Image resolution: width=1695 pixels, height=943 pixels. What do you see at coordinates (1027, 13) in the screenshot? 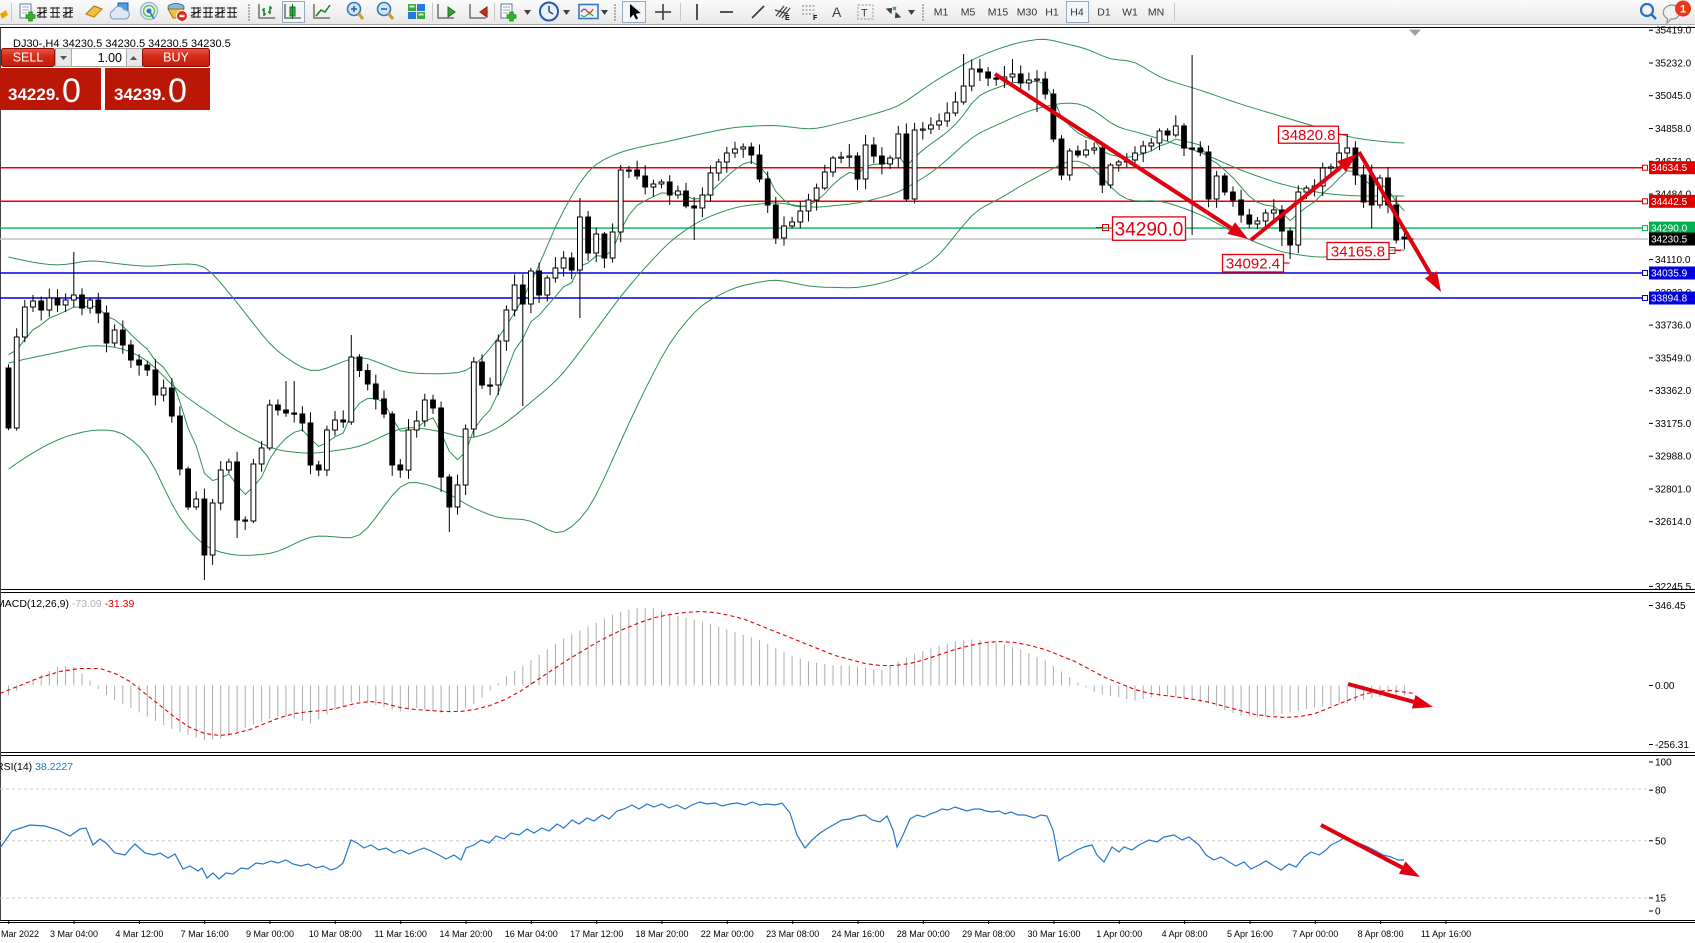
I see `svg-text: M30` at bounding box center [1027, 13].